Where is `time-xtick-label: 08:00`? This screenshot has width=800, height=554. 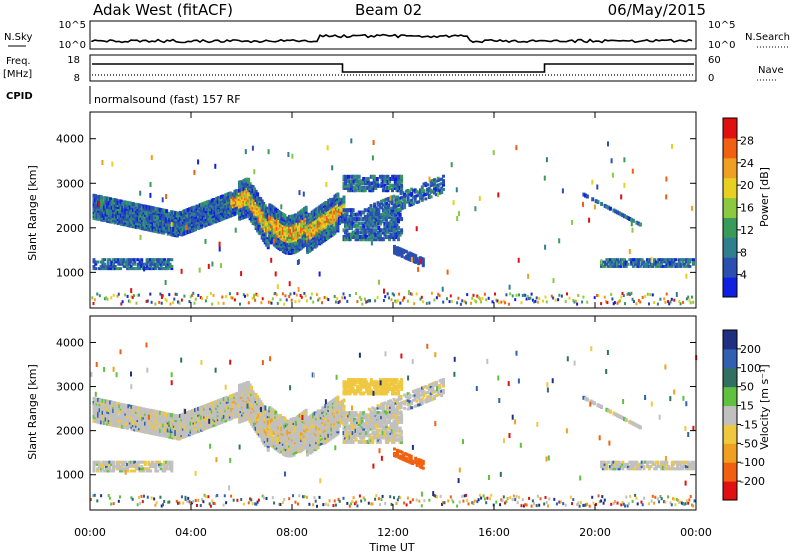 time-xtick-label: 08:00 is located at coordinates (292, 532).